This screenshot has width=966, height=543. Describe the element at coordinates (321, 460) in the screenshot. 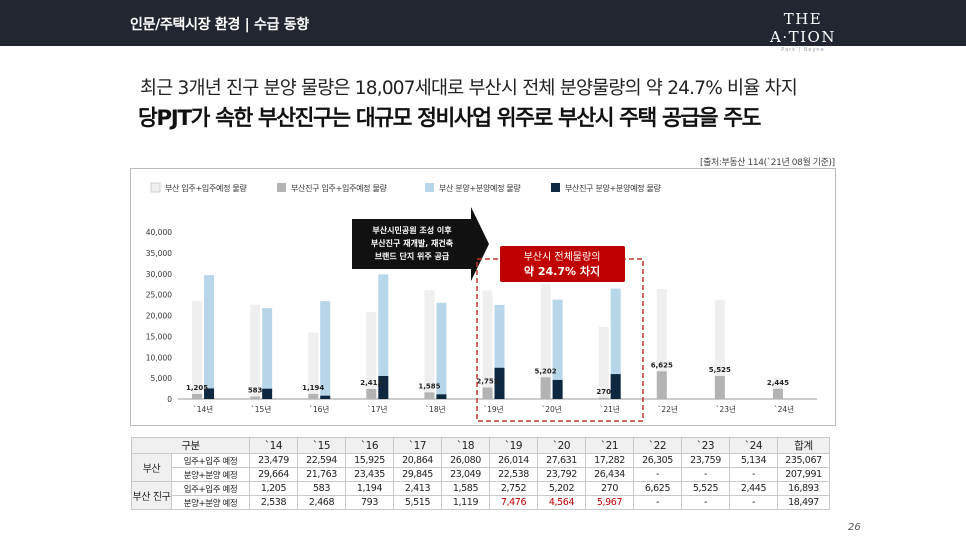

I see `table-cell: 22,594` at that location.